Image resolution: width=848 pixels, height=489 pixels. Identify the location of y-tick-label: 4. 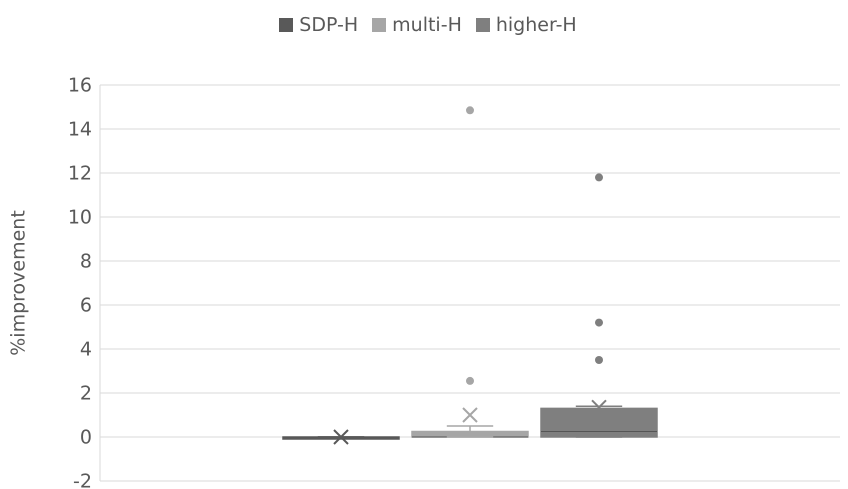
(86, 349).